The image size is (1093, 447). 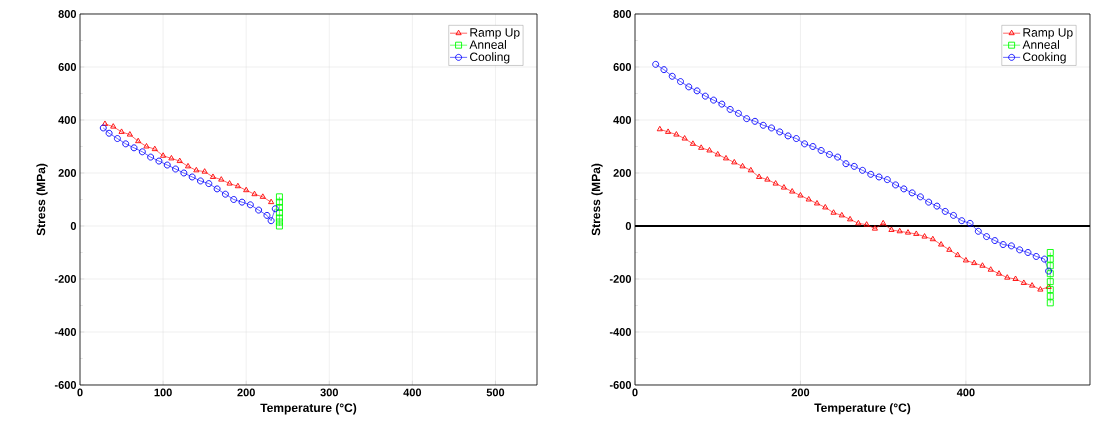 What do you see at coordinates (1041, 44) in the screenshot?
I see `legend-label: Anneal` at bounding box center [1041, 44].